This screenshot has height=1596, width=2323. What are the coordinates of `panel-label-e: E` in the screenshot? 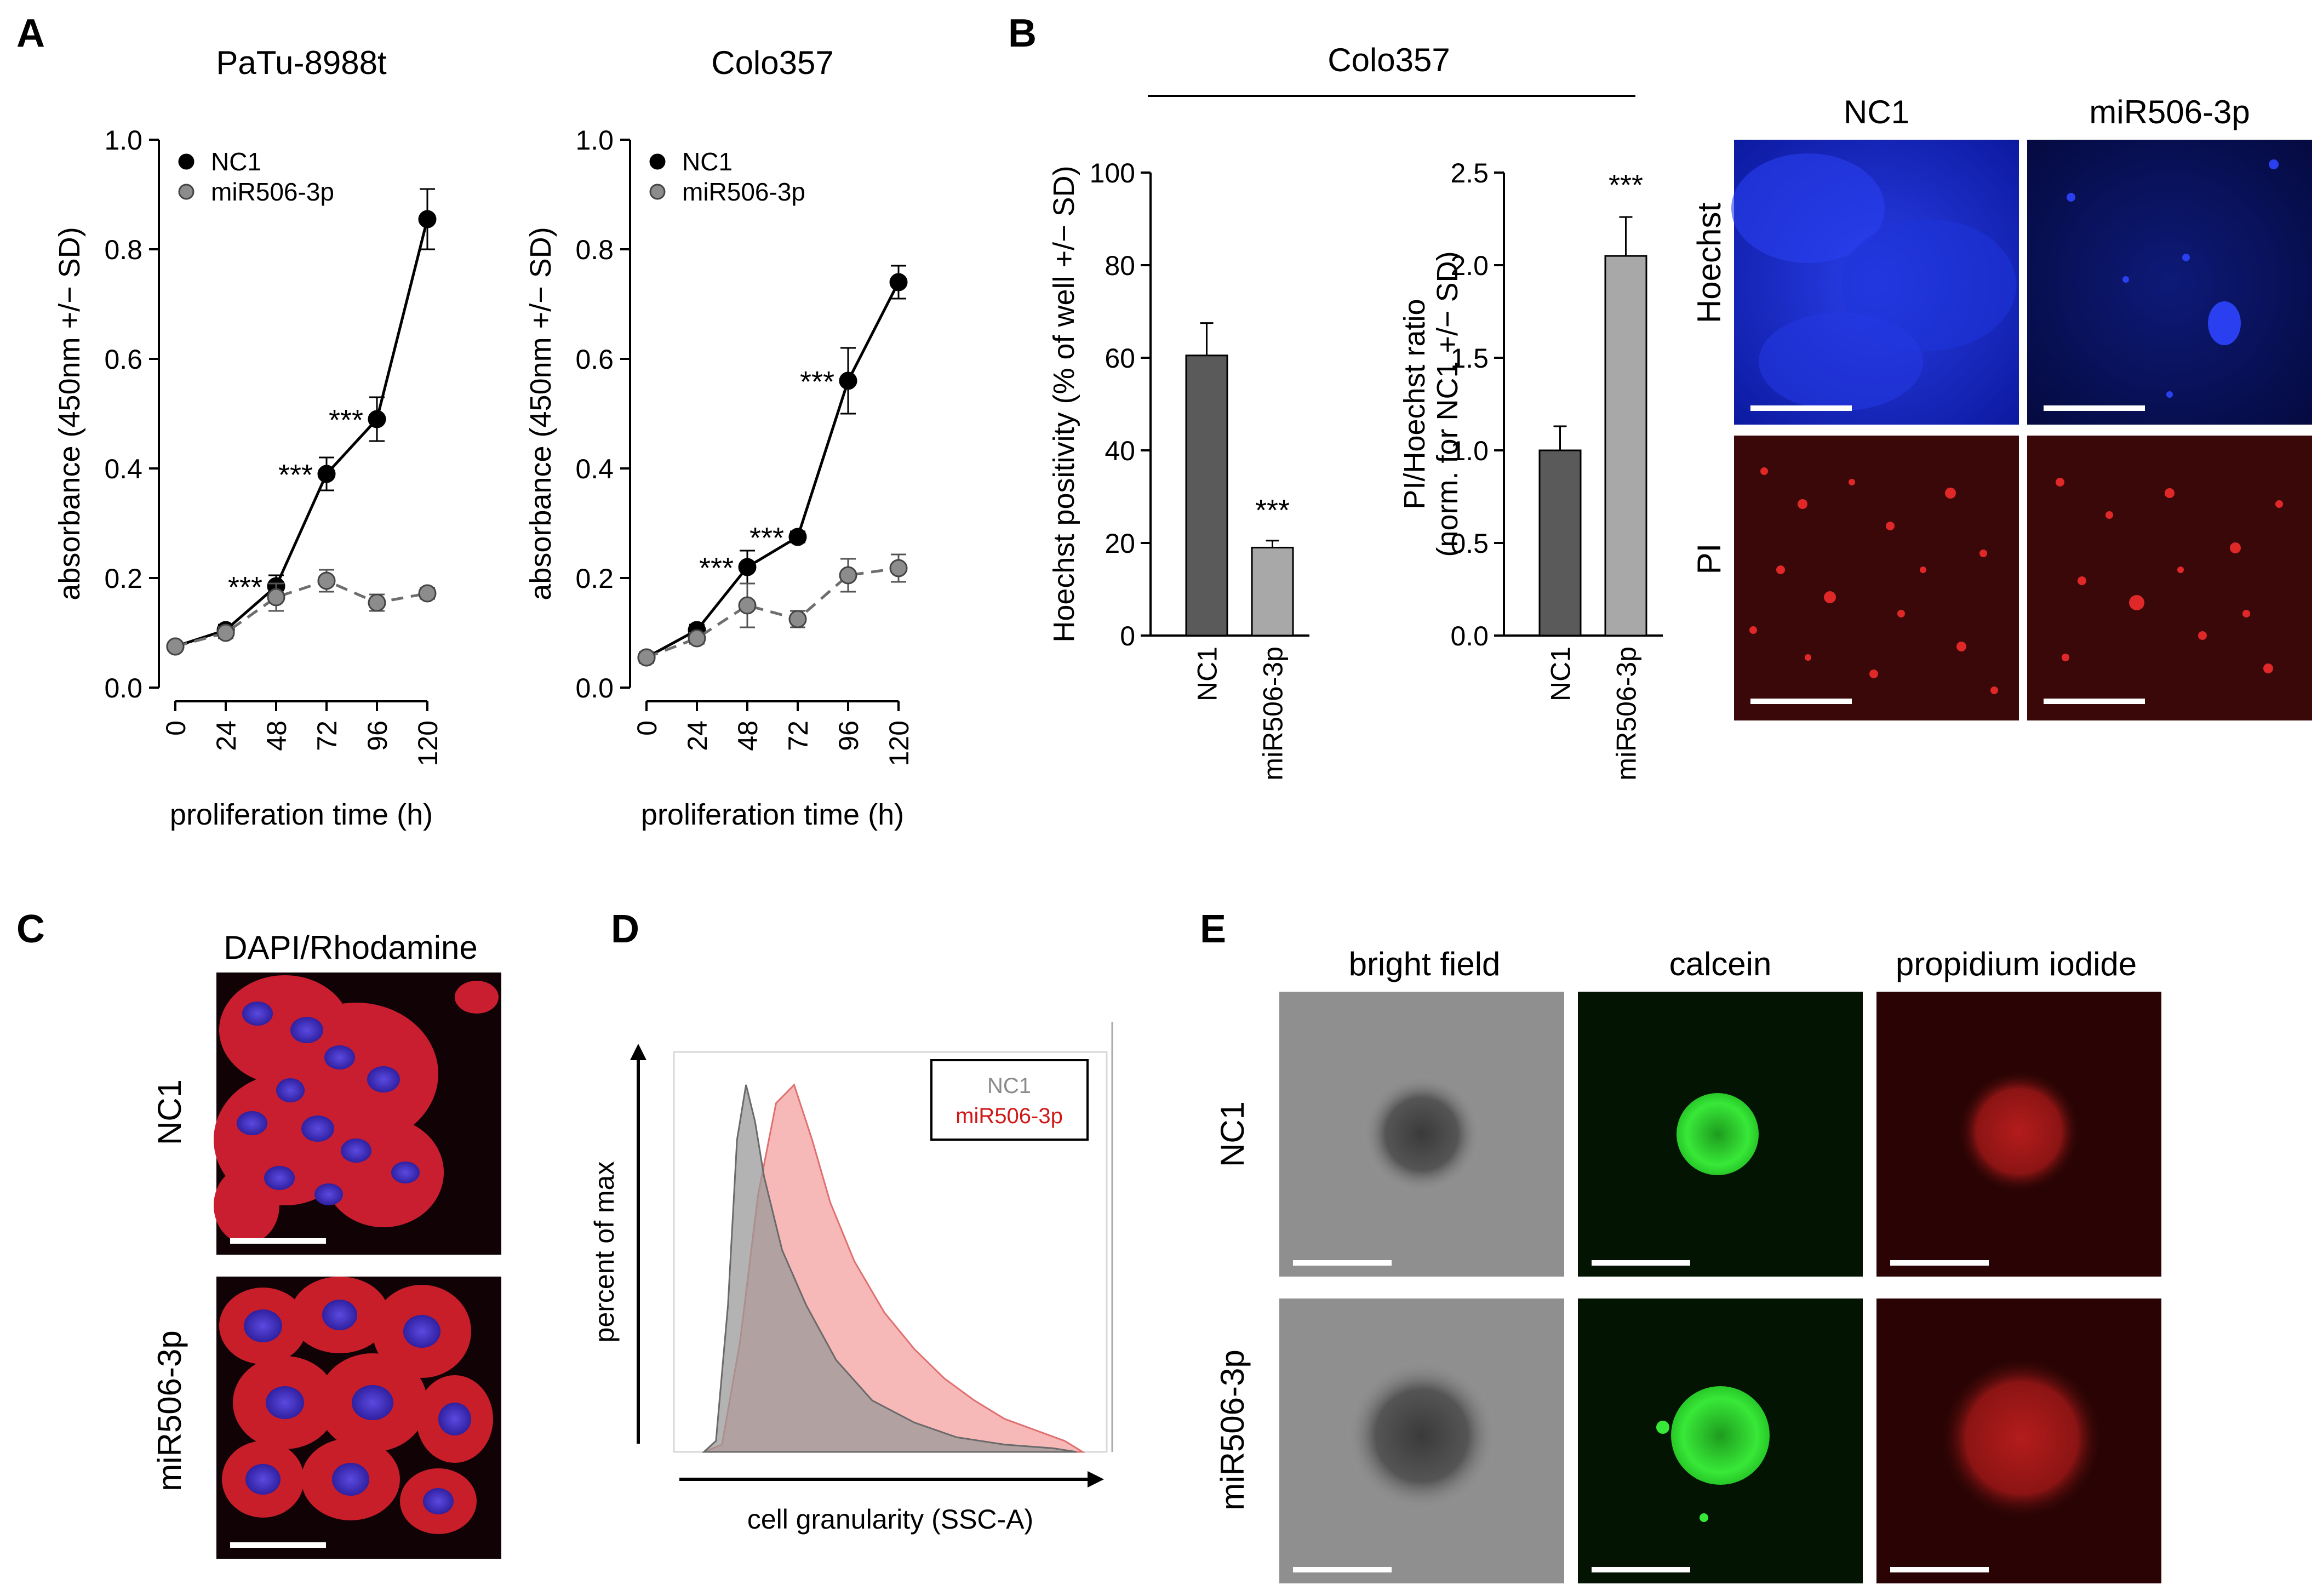 It's located at (1213, 929).